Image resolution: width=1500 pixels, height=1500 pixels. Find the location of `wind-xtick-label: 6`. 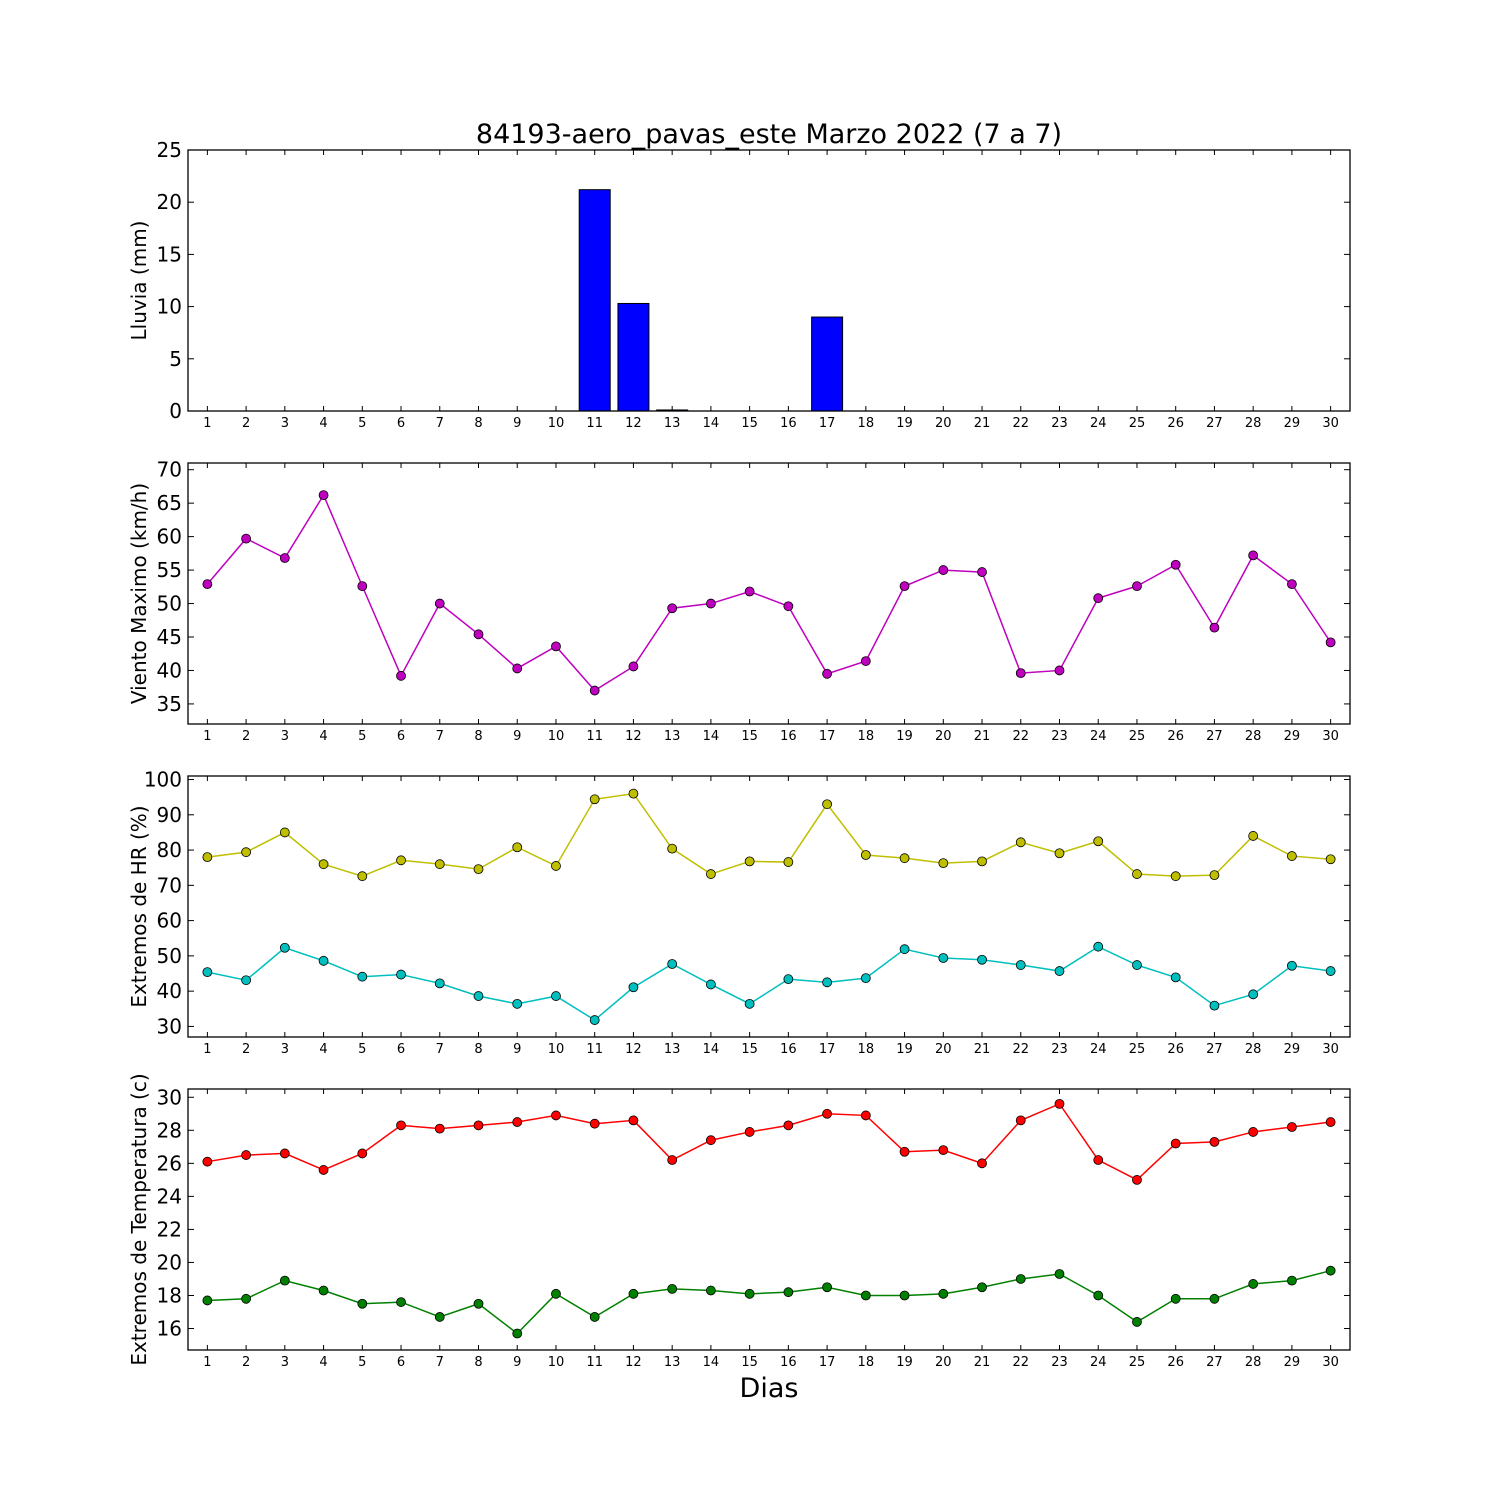

wind-xtick-label: 6 is located at coordinates (401, 736).